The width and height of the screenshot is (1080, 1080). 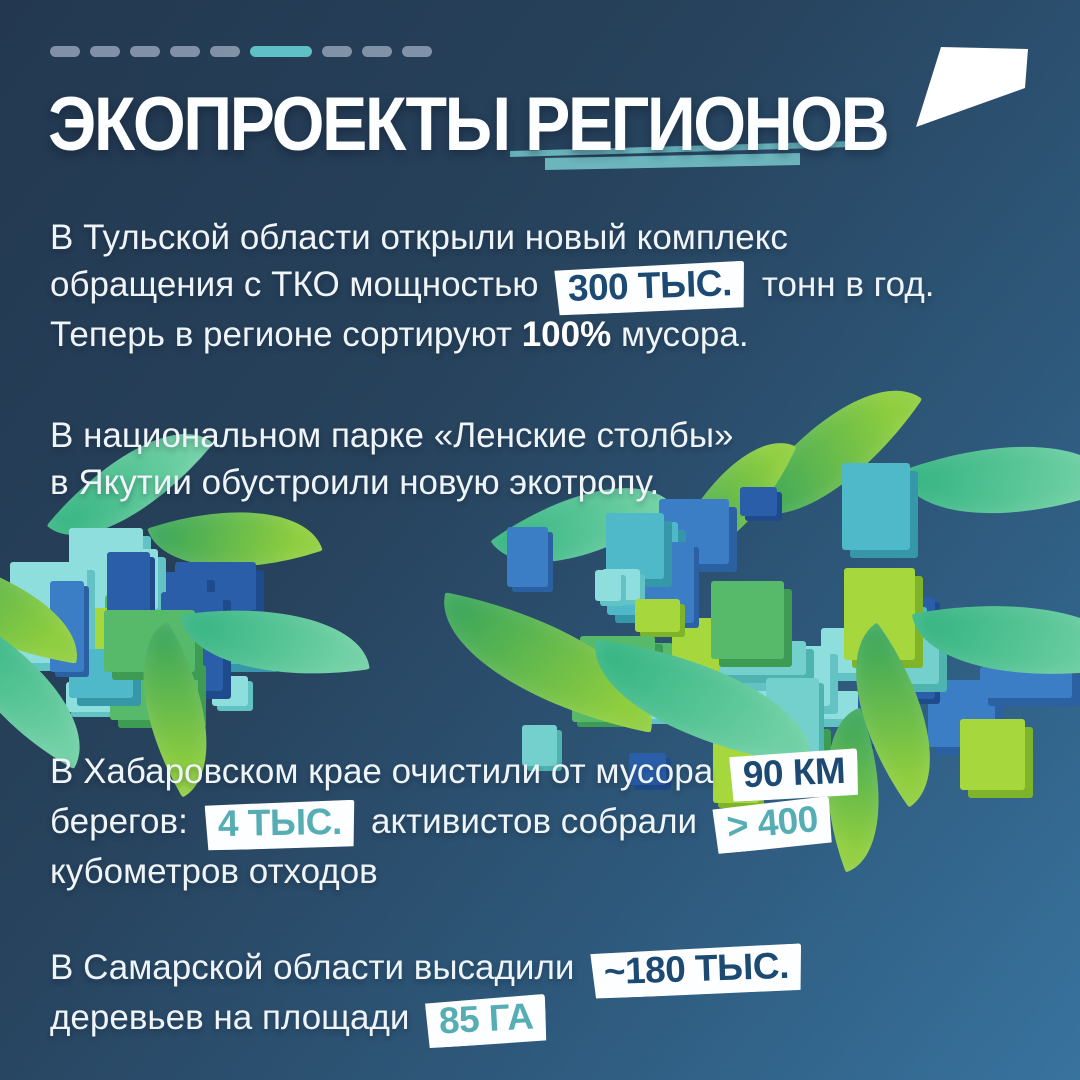 I want to click on highlight-bold: 100%, so click(x=566, y=334).